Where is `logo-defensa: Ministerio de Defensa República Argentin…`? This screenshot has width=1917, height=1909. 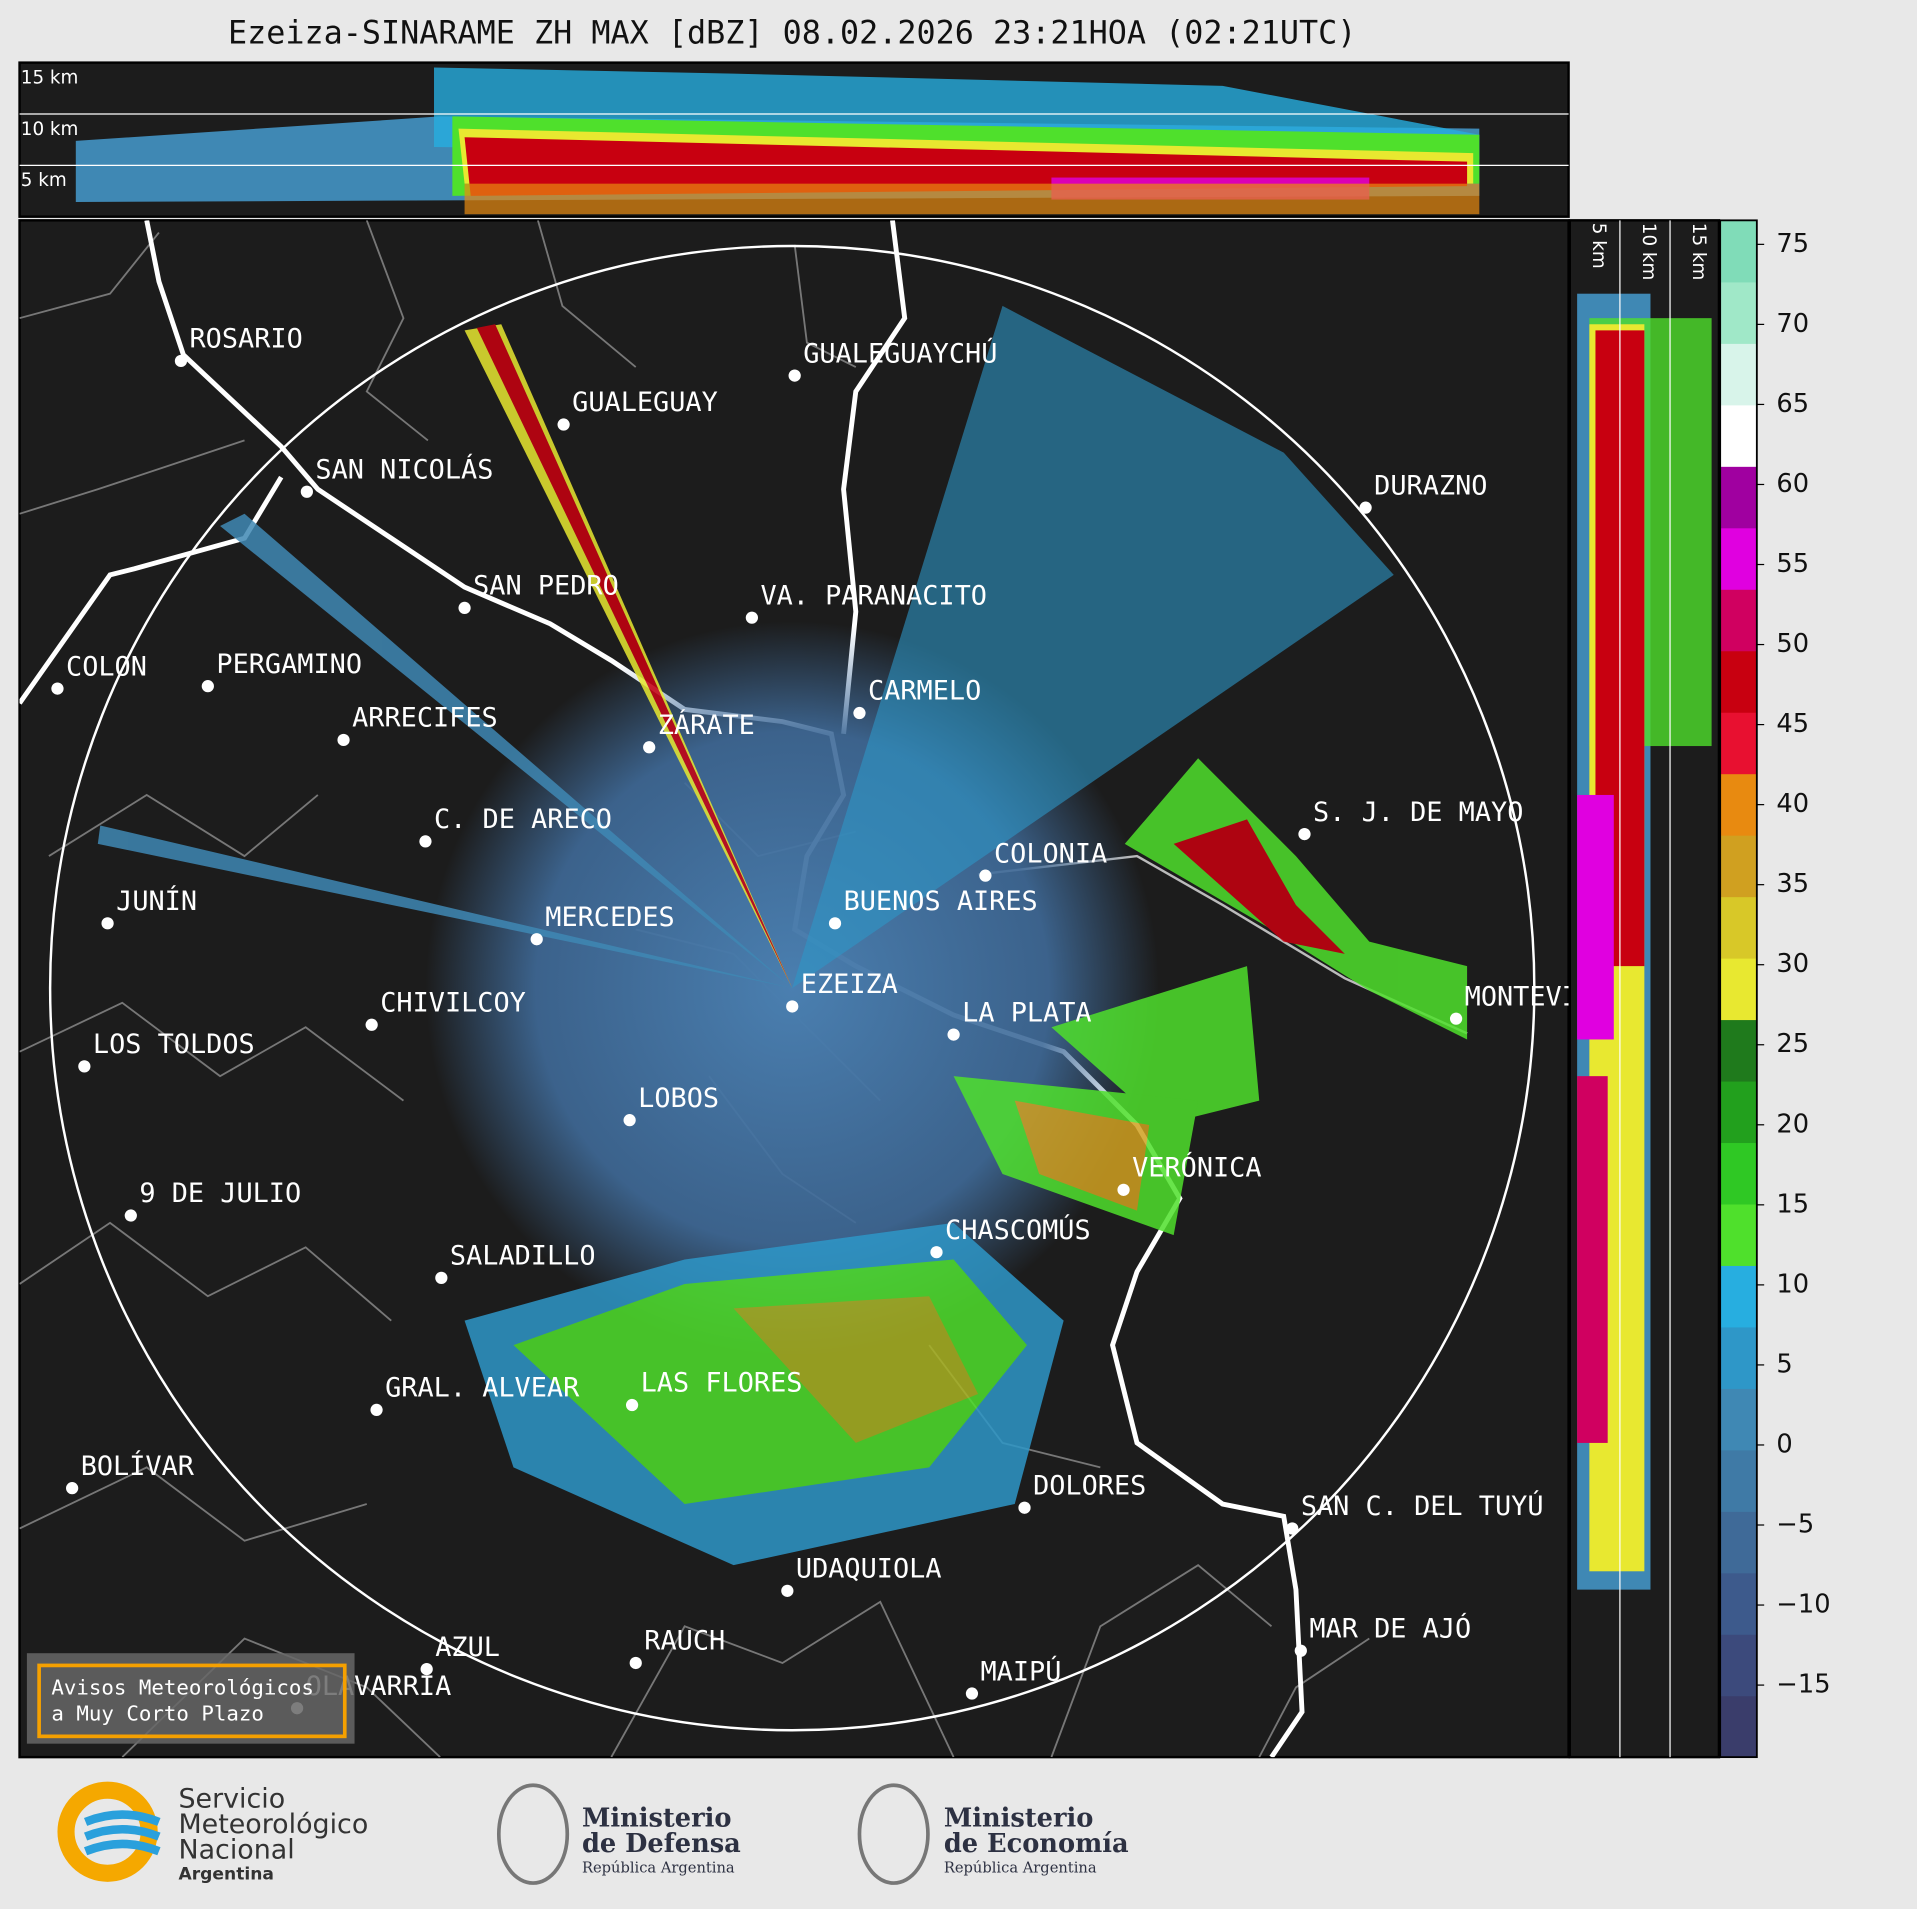 logo-defensa: Ministerio de Defensa República Argentin… is located at coordinates (618, 1834).